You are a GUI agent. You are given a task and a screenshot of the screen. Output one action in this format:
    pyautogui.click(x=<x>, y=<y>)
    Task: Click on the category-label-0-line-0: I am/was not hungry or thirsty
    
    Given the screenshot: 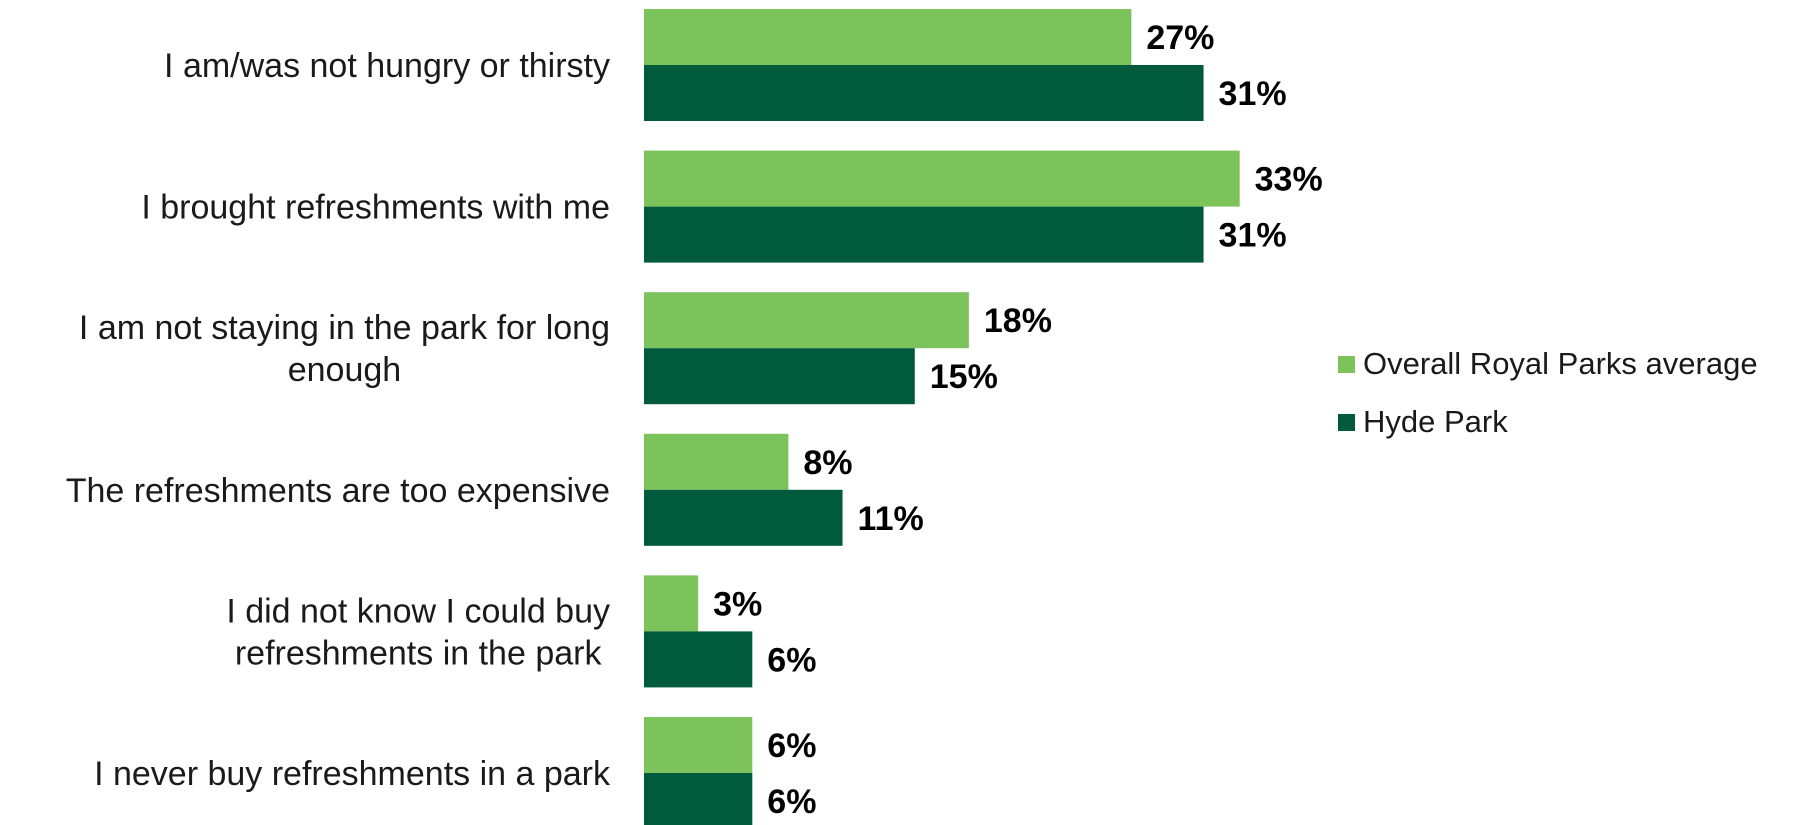 What is the action you would take?
    pyautogui.click(x=387, y=66)
    